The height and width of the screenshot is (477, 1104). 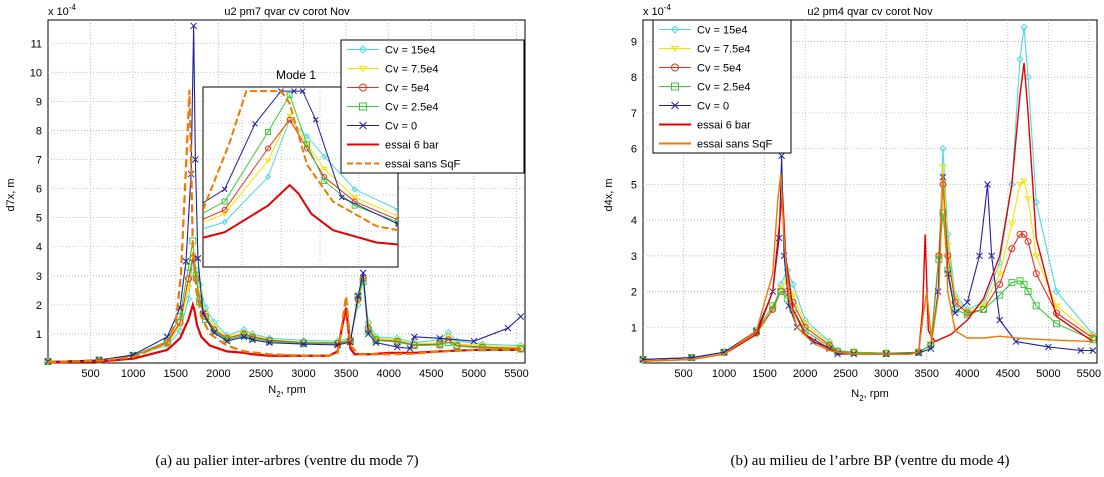 I want to click on legend-label: essai 6 bar, so click(x=724, y=126).